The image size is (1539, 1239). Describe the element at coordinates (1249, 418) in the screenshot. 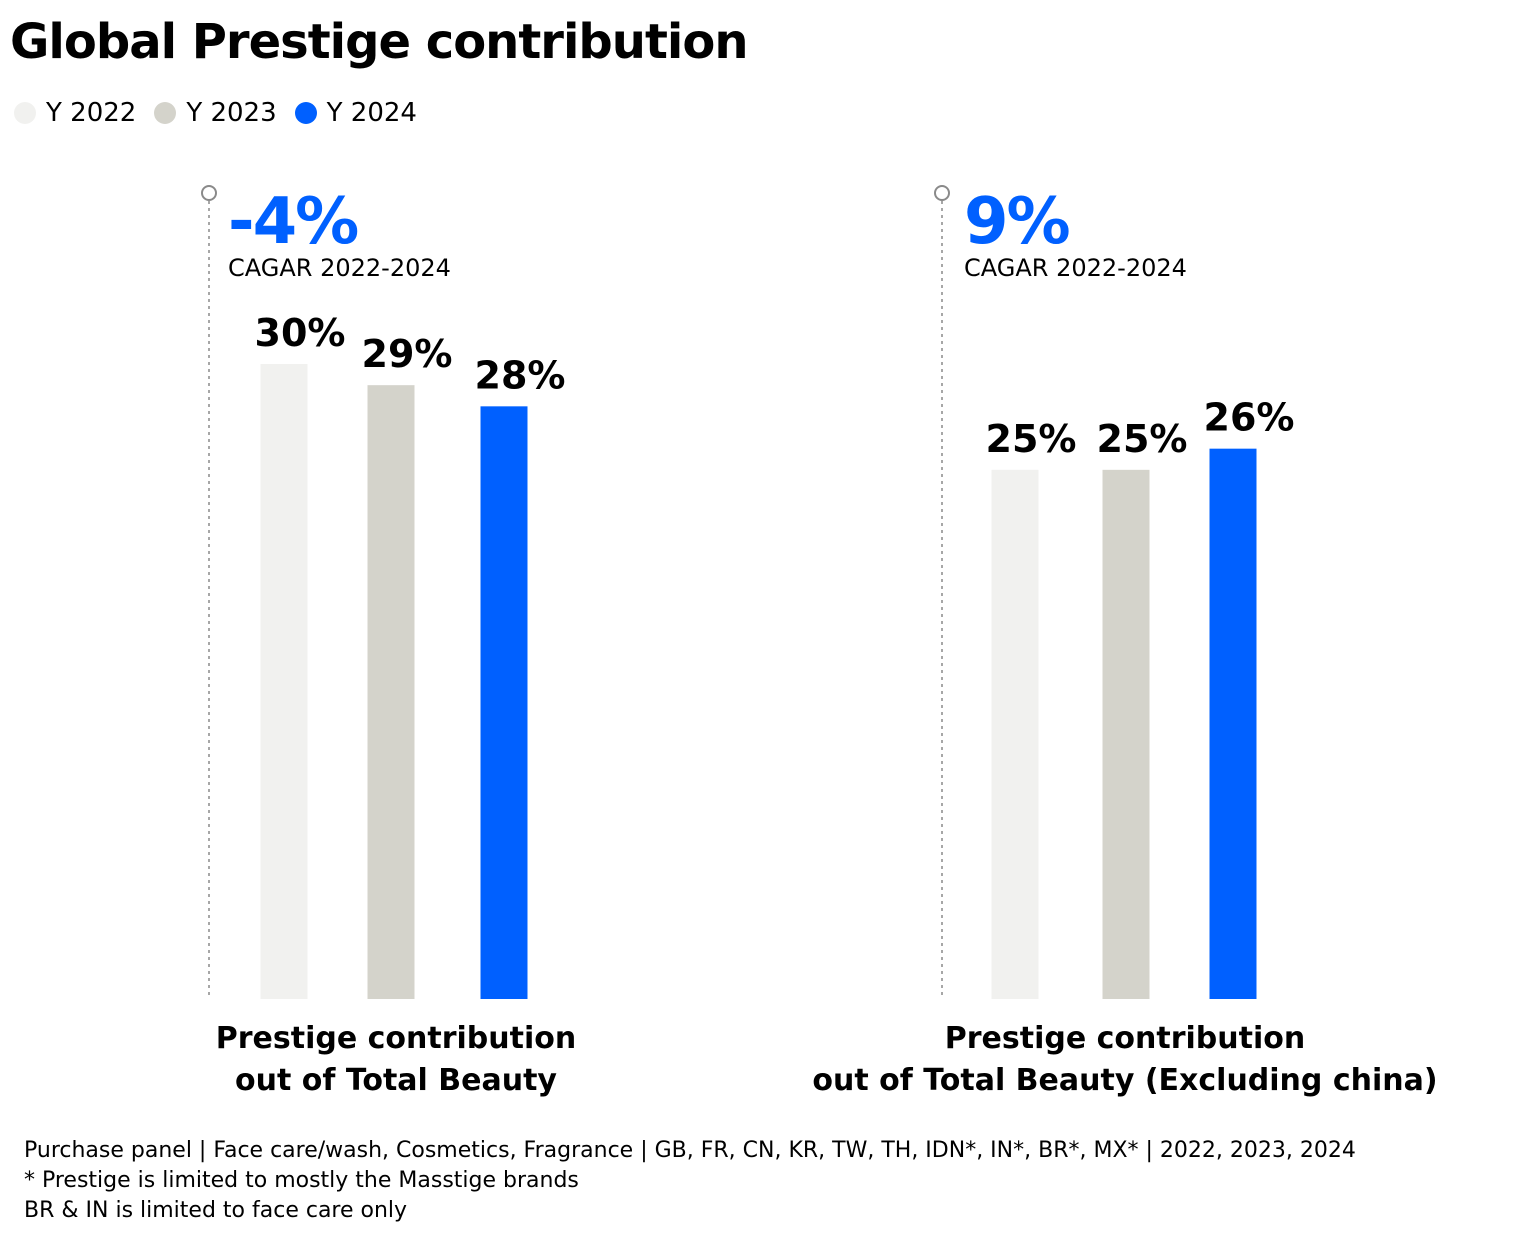

I see `data-label: 26%` at that location.